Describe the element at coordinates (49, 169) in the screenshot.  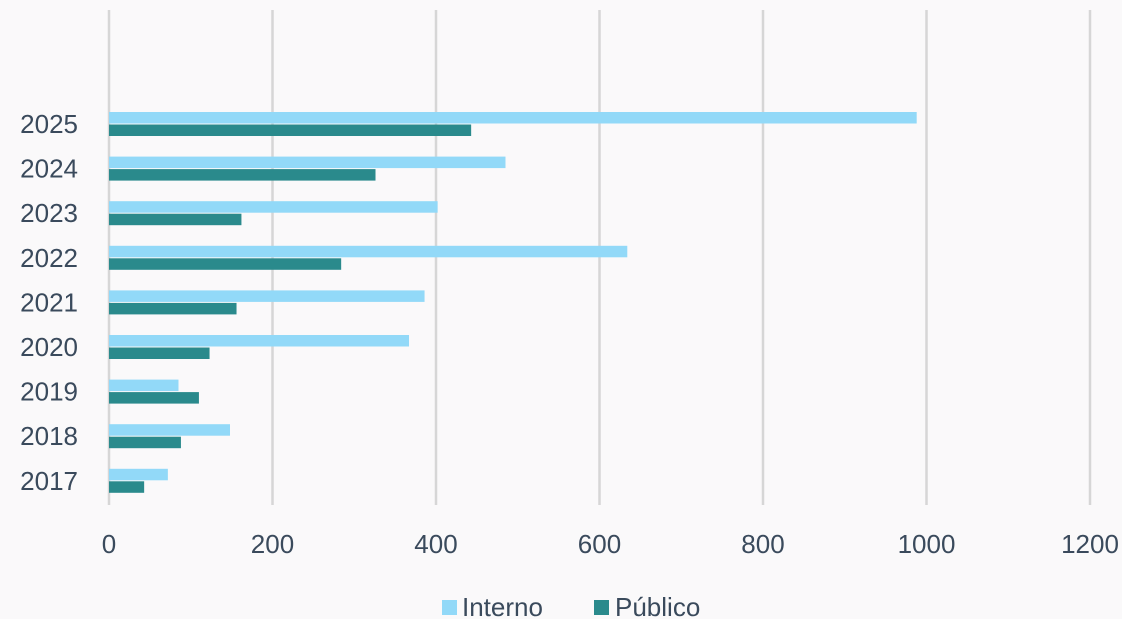
I see `y-tick-label: 2024` at that location.